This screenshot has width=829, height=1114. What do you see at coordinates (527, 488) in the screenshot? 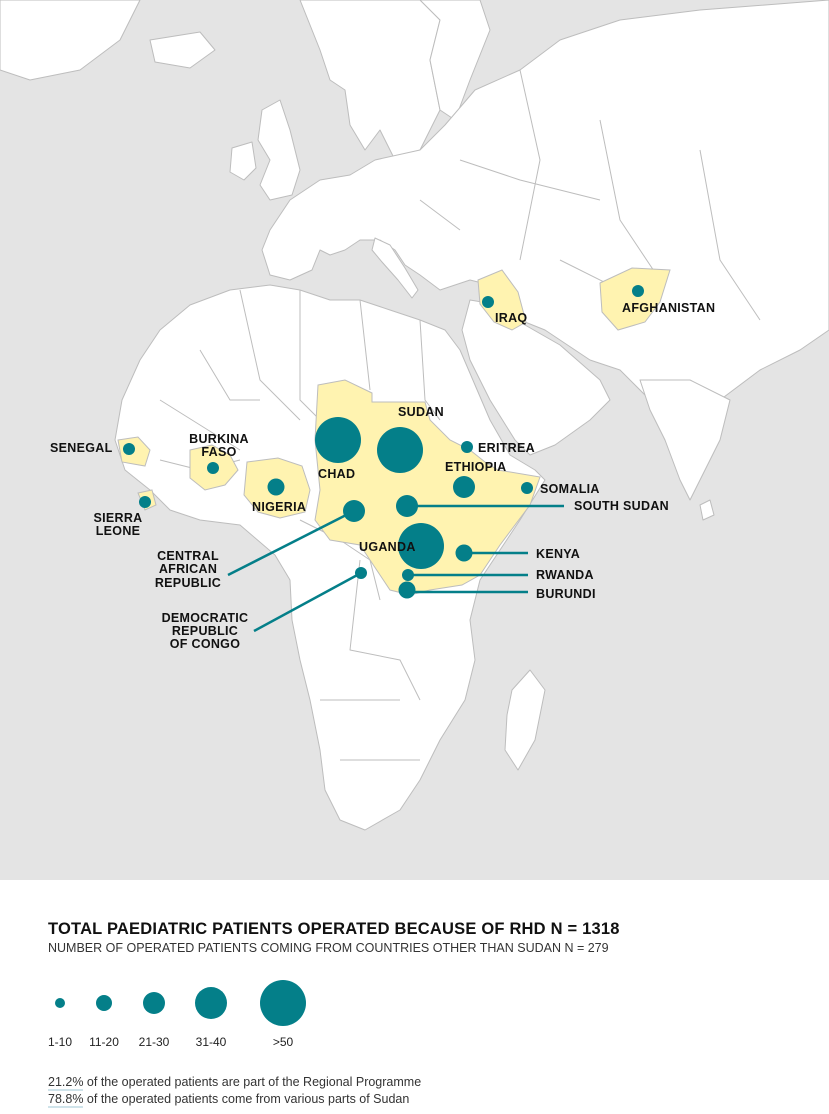
I see `bubble-somalia` at bounding box center [527, 488].